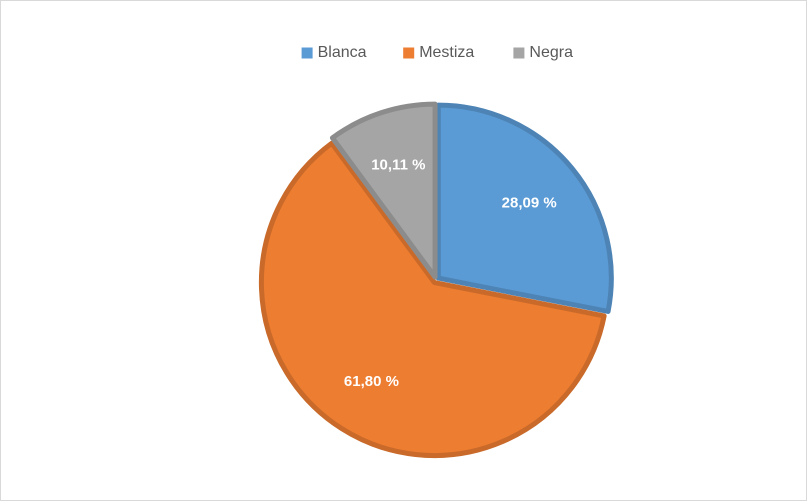  What do you see at coordinates (446, 52) in the screenshot?
I see `legend-text: Mestiza` at bounding box center [446, 52].